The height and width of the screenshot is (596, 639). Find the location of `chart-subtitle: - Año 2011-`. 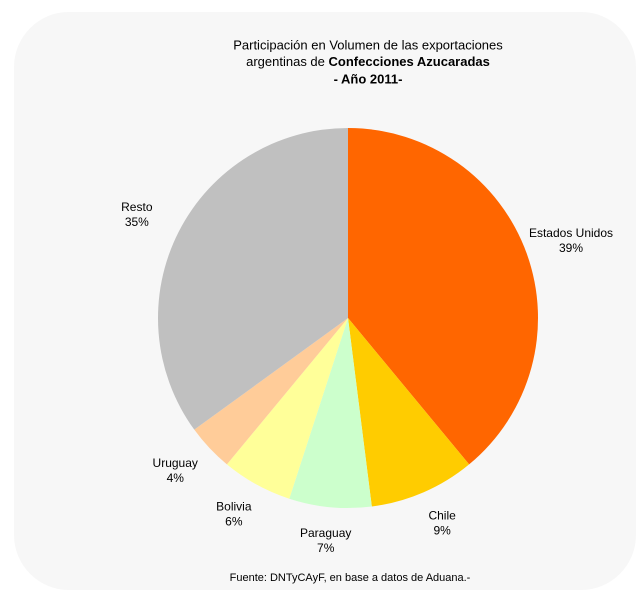

chart-subtitle: - Año 2011- is located at coordinates (368, 78).